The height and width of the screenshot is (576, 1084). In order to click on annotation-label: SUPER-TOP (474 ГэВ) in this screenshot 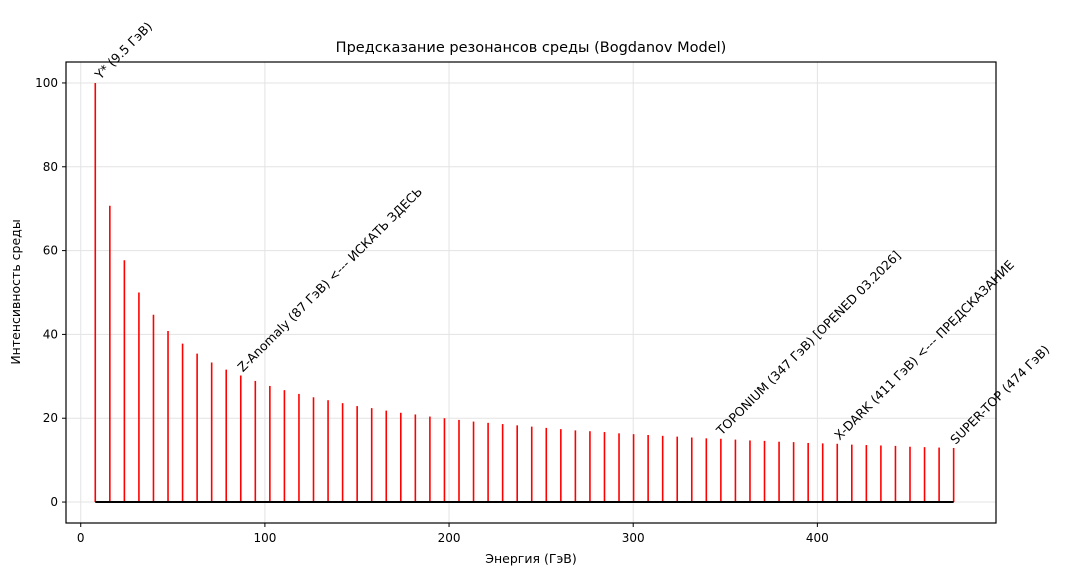, I will do `click(999, 394)`.